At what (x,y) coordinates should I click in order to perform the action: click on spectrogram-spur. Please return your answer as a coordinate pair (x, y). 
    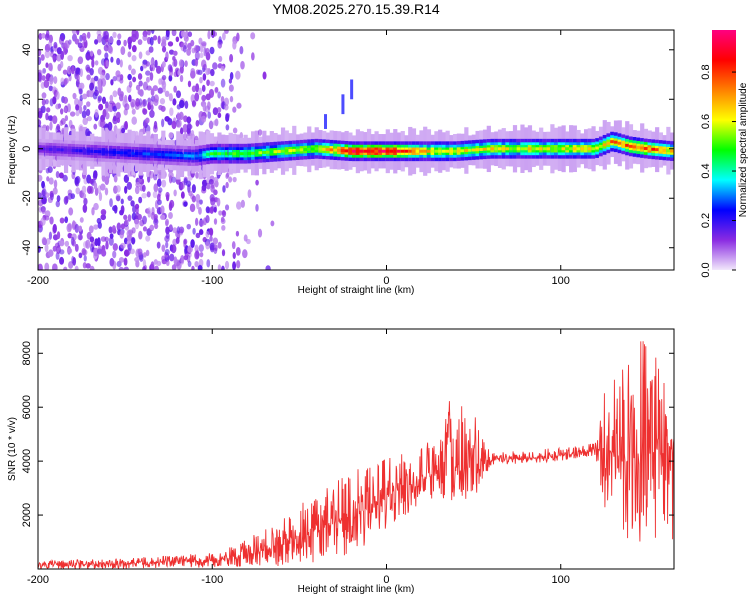
    Looking at the image, I should click on (326, 121).